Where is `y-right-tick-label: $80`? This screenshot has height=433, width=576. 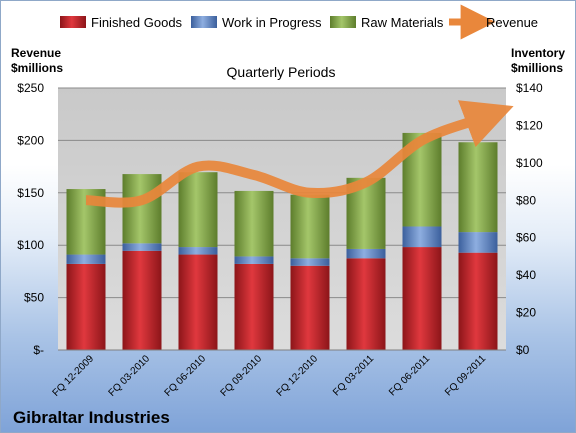 y-right-tick-label: $80 is located at coordinates (526, 200).